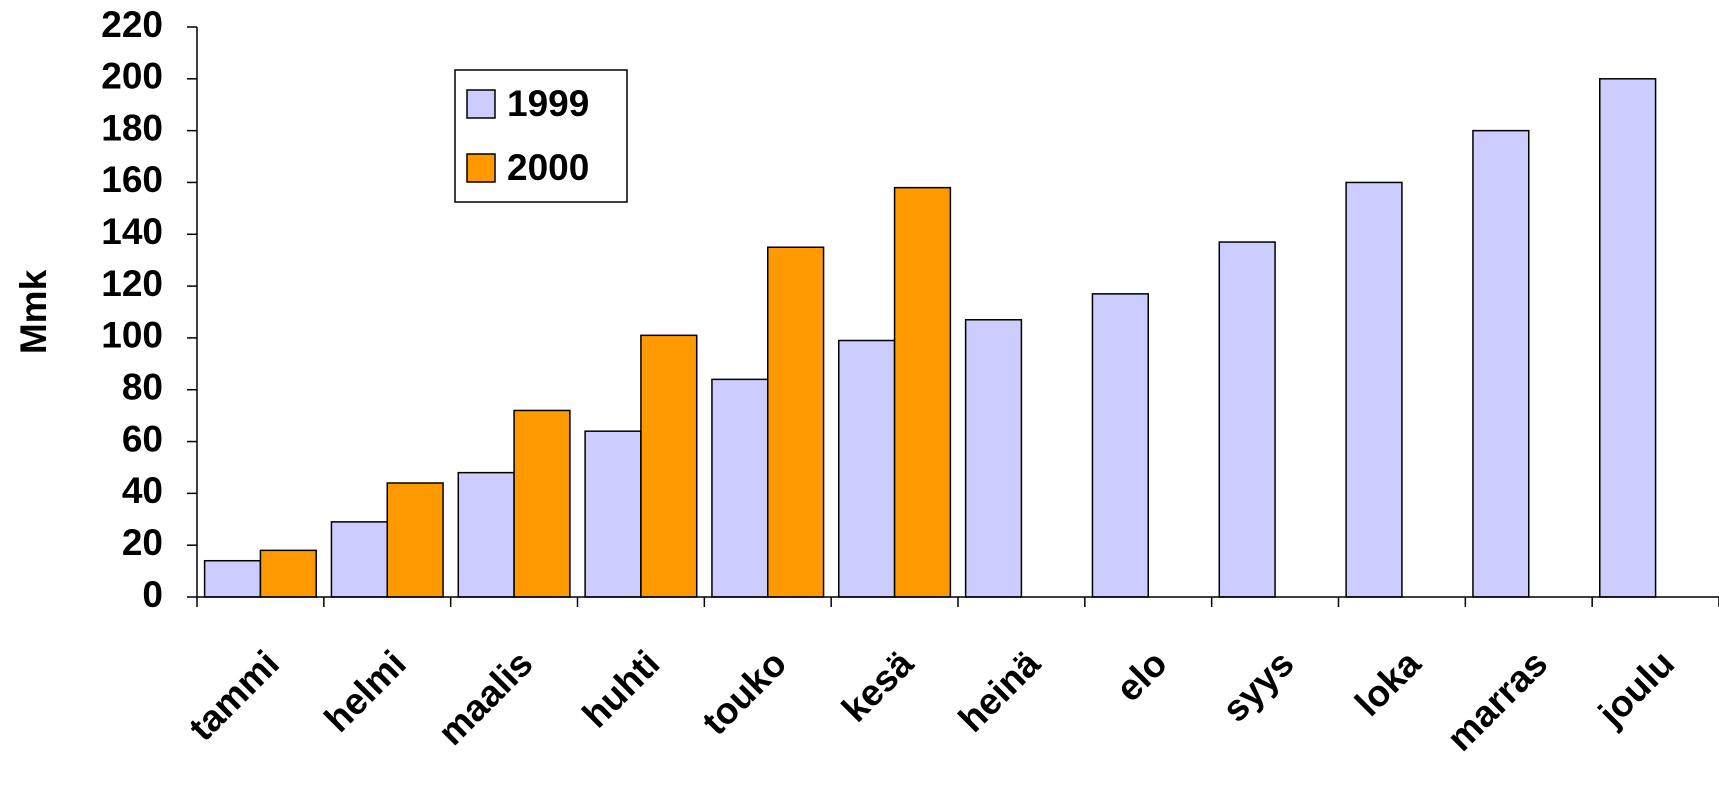 Image resolution: width=1719 pixels, height=793 pixels. I want to click on y-tick-label: 140, so click(132, 231).